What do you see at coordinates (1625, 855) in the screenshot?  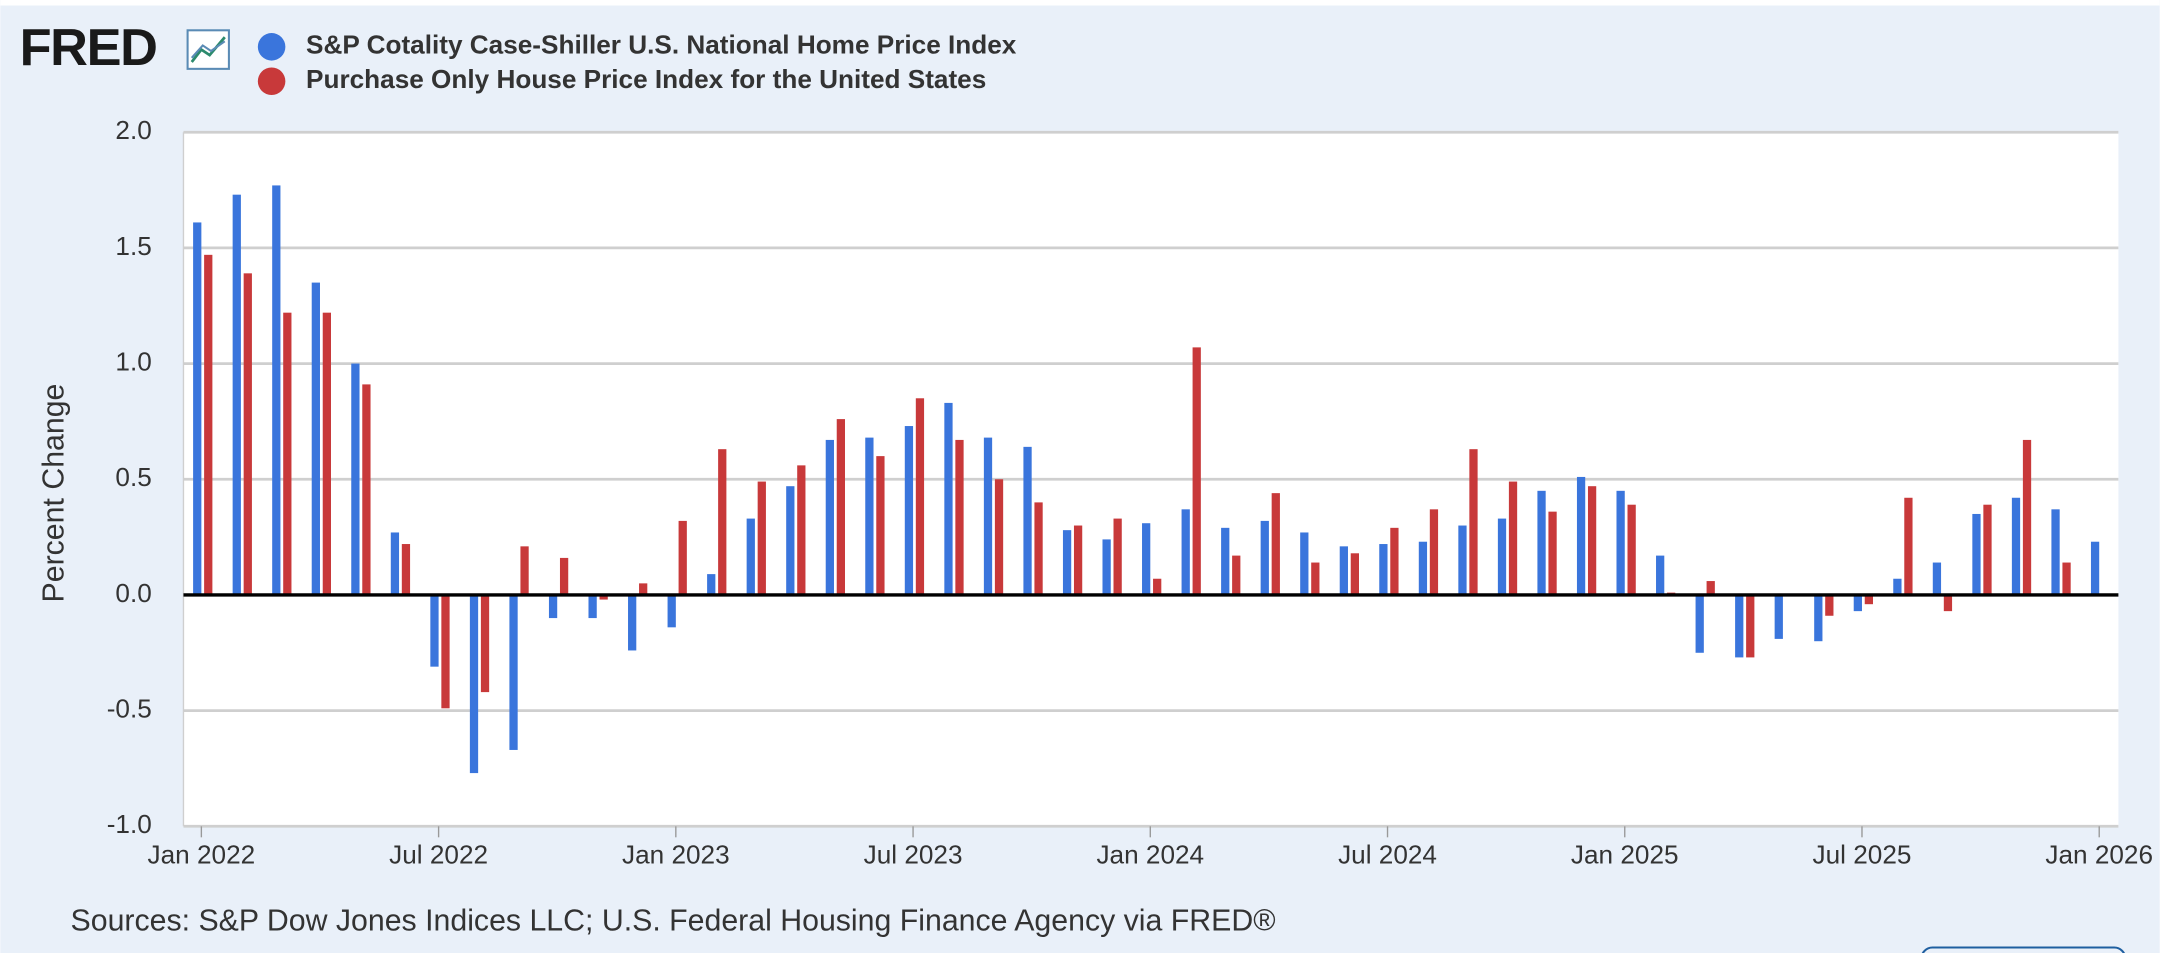 I see `x-tick-label: Jan 2025` at bounding box center [1625, 855].